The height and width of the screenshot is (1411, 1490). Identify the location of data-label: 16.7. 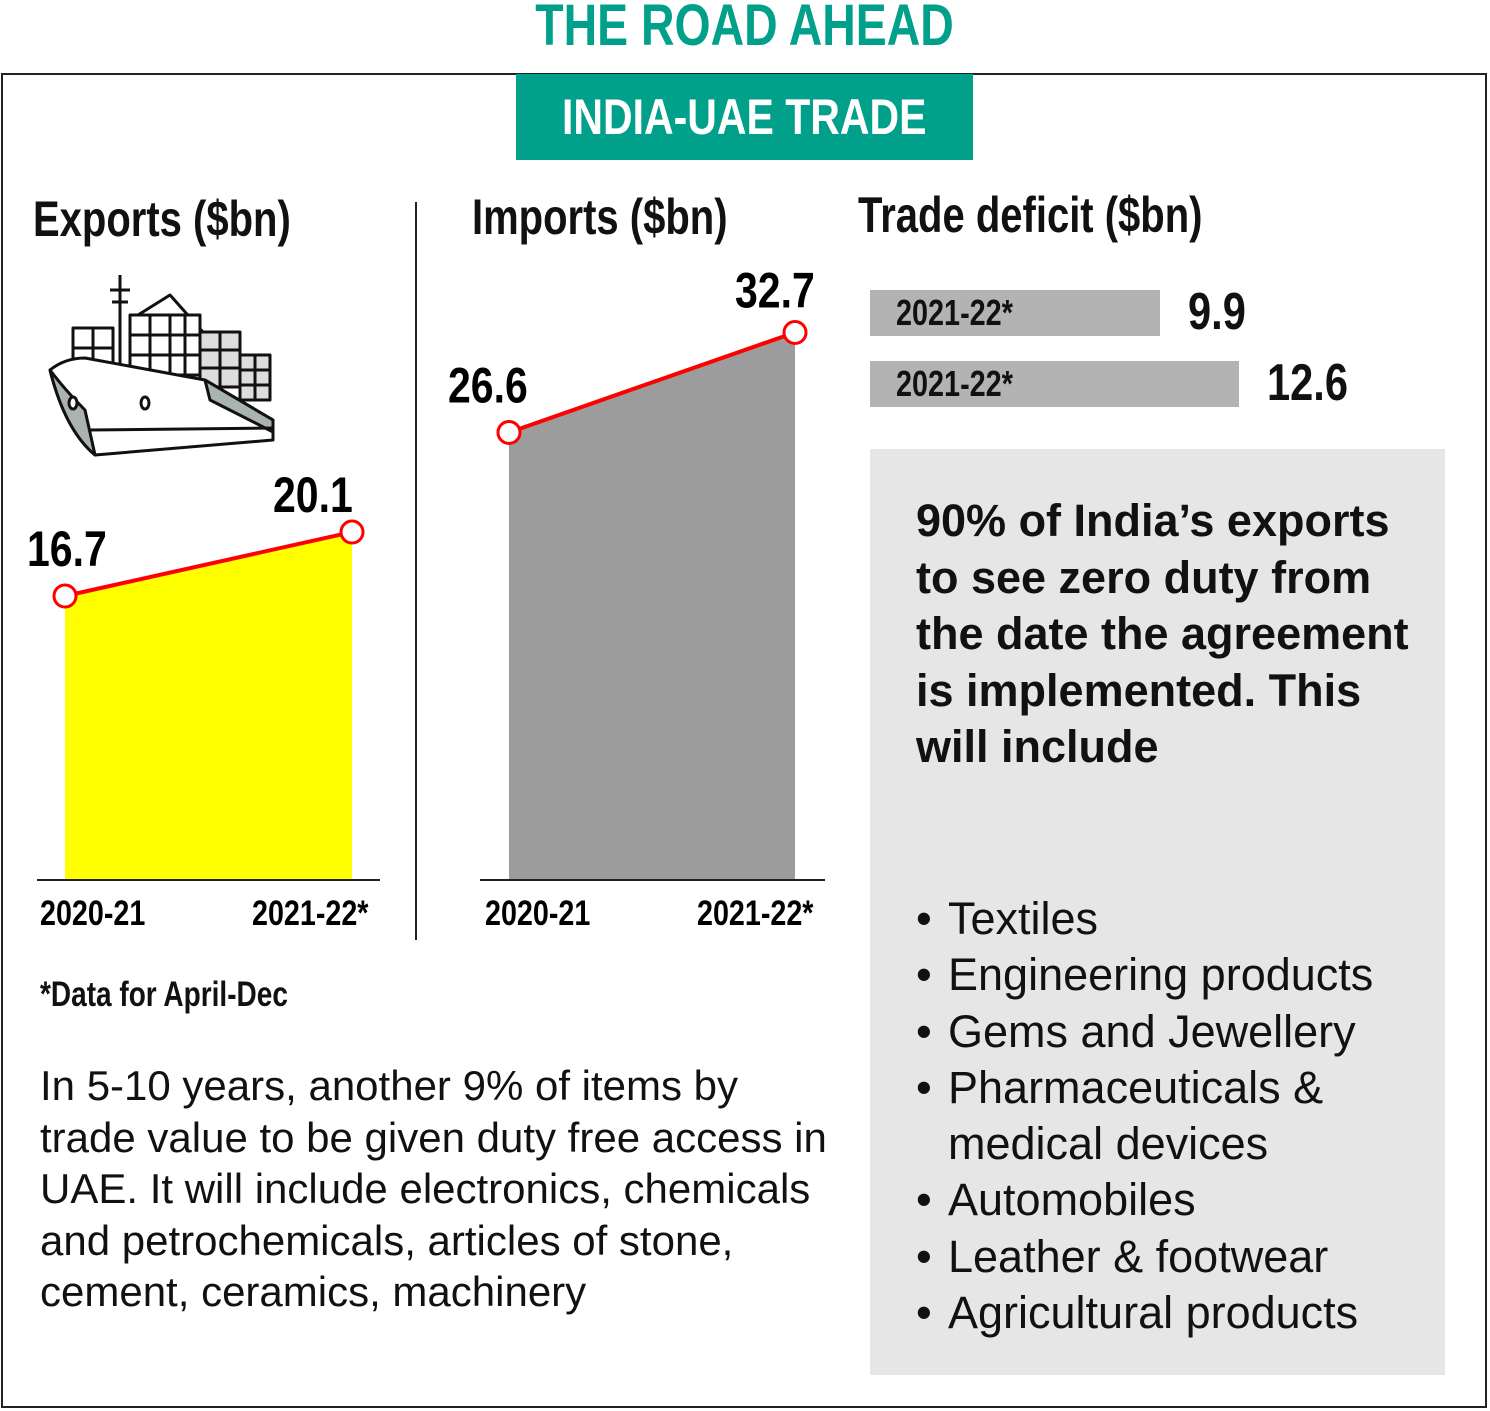
(67, 549).